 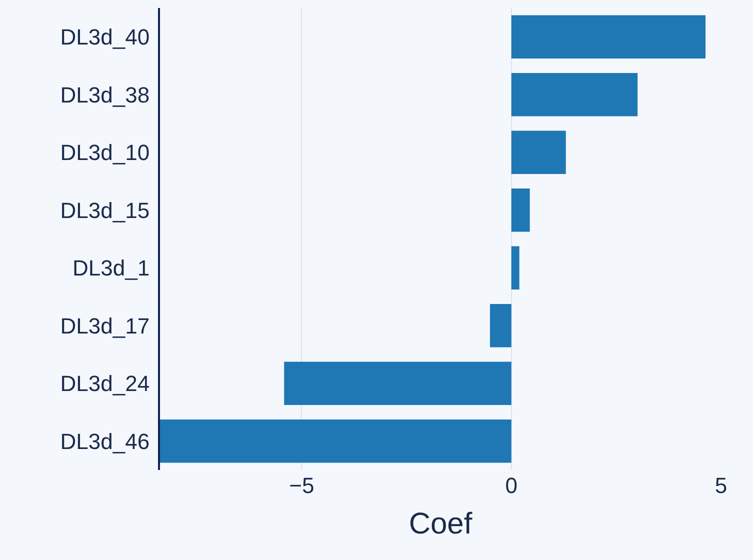 I want to click on y-tick-label: DL3d_17, so click(x=105, y=325).